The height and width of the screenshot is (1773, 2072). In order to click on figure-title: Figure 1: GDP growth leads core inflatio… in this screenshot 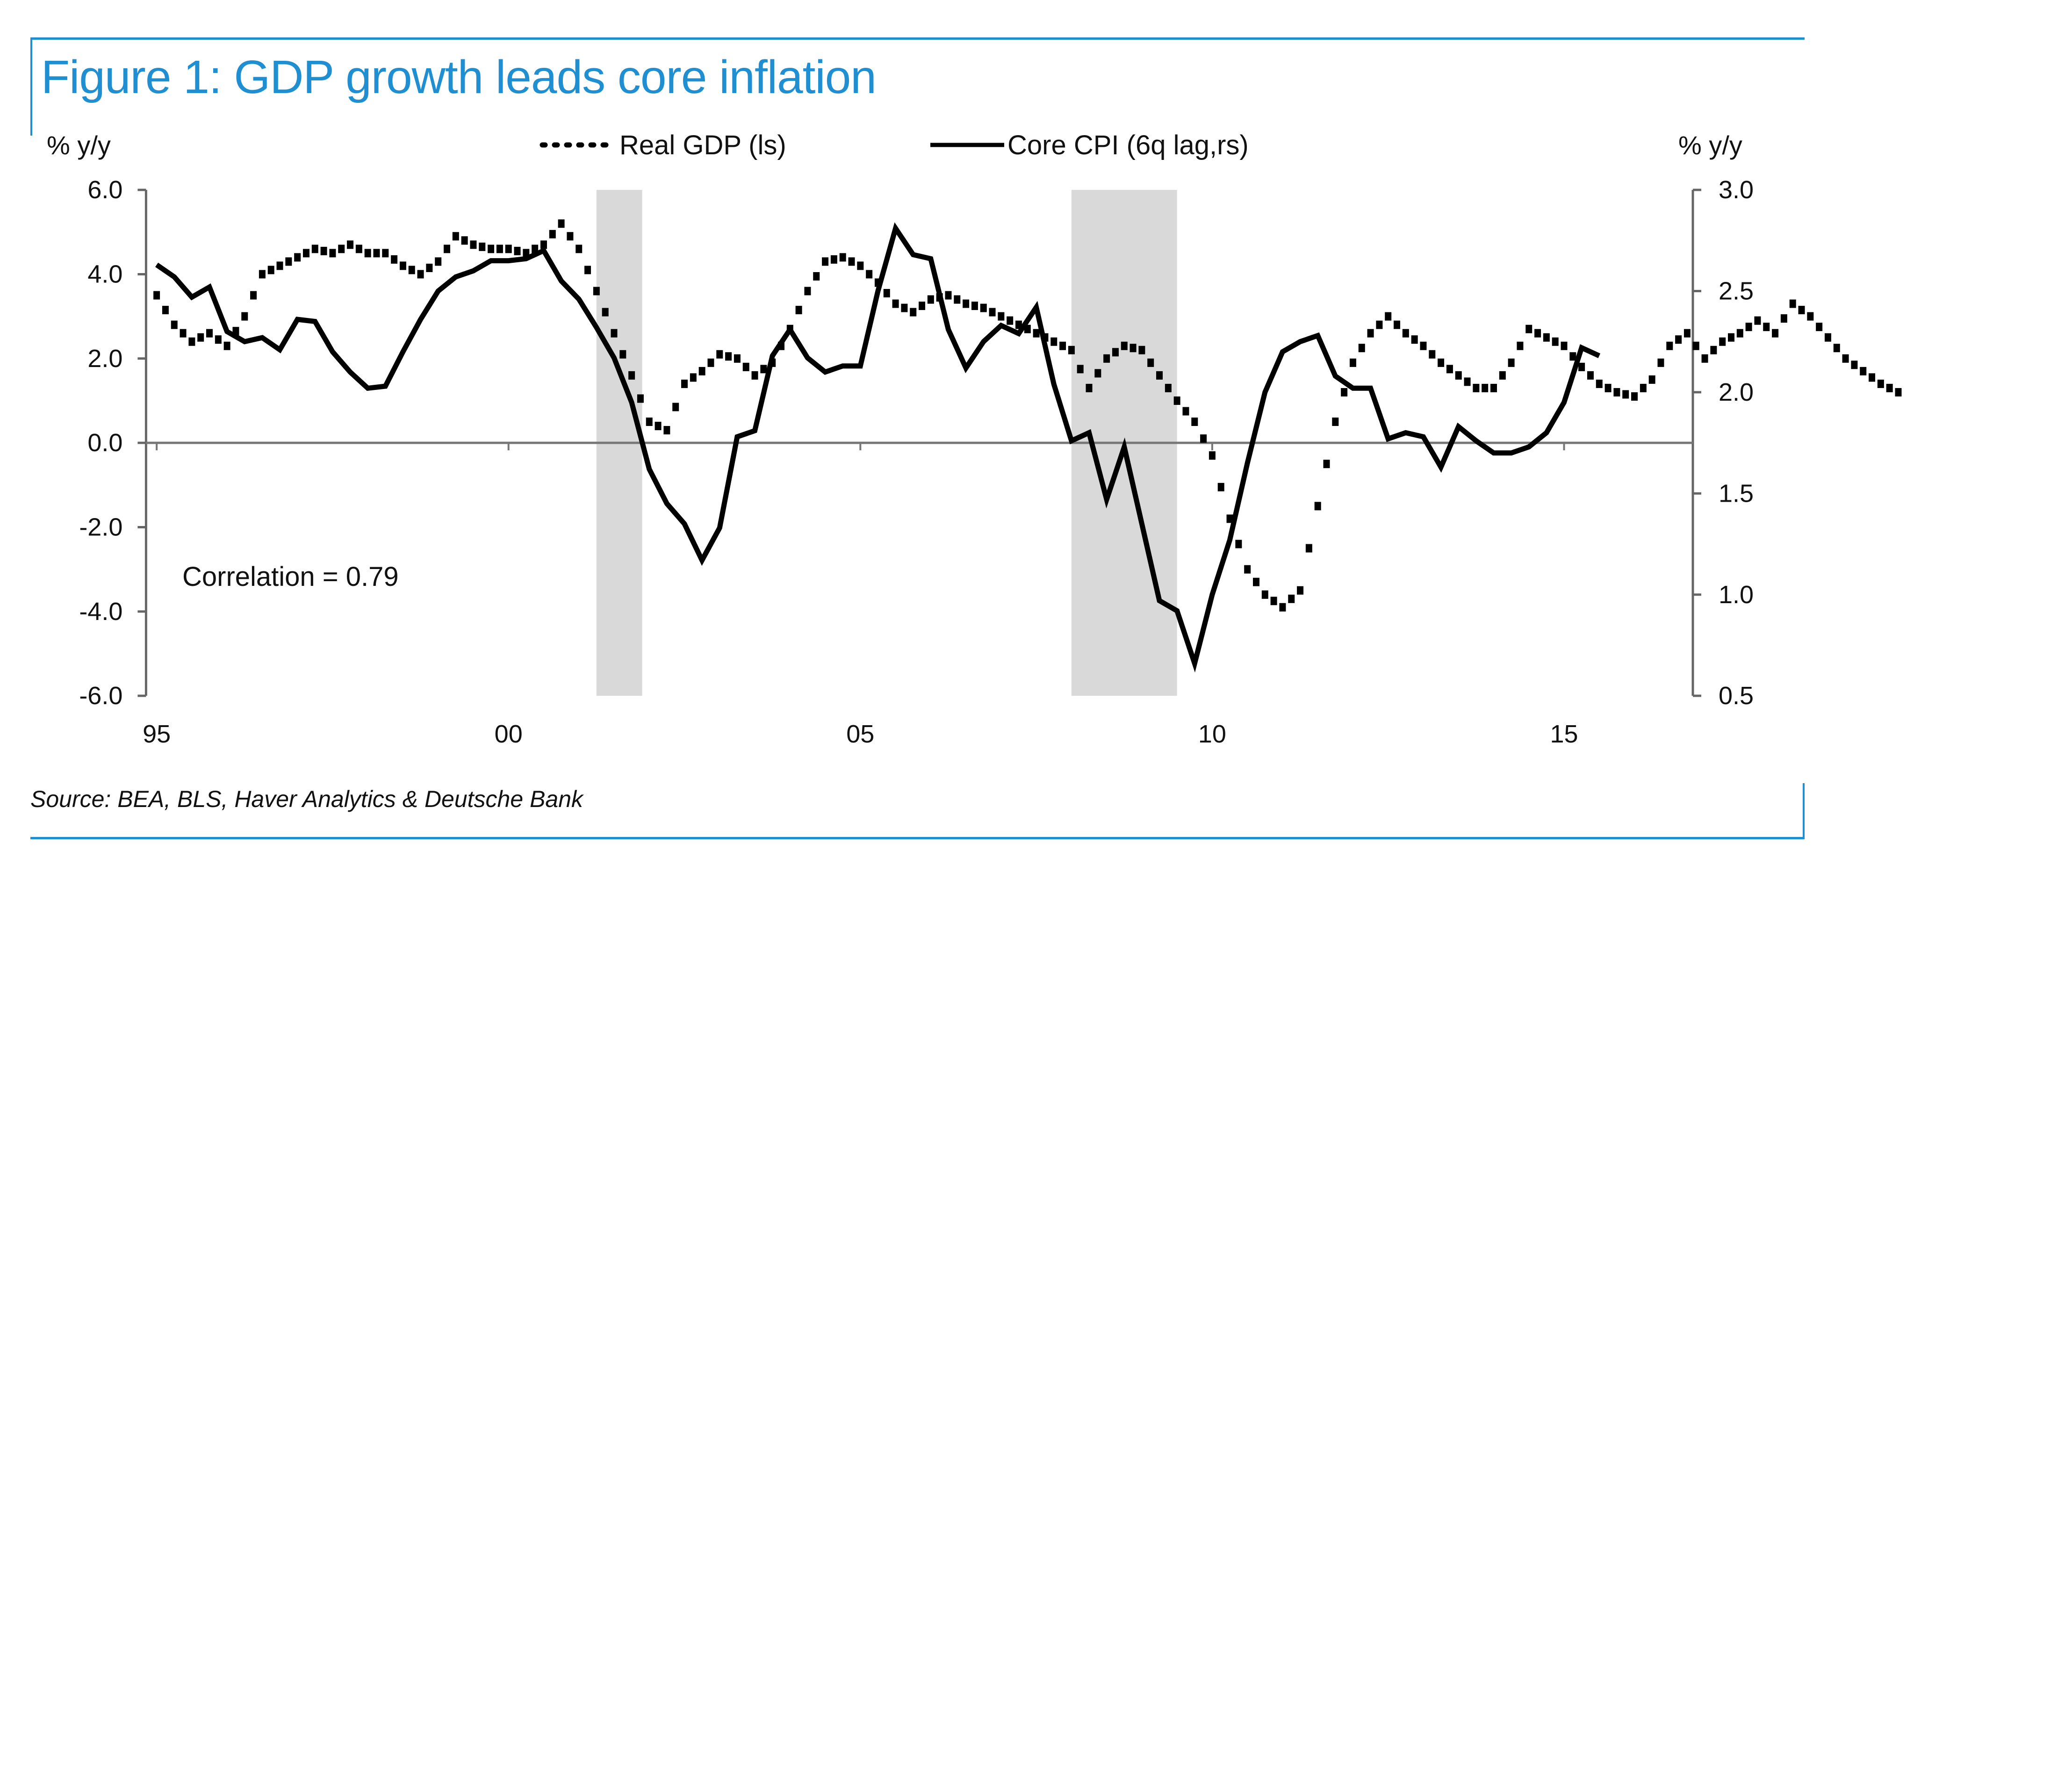, I will do `click(459, 77)`.